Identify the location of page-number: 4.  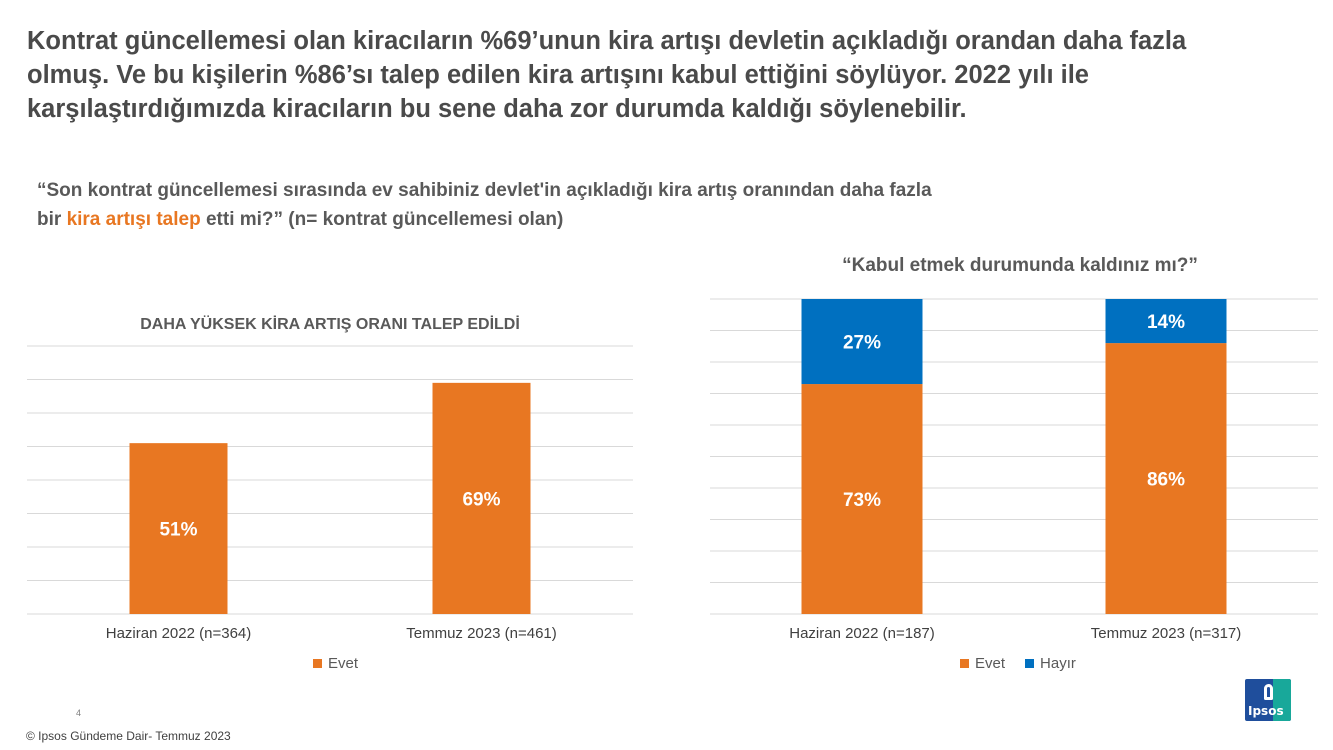
(79, 713).